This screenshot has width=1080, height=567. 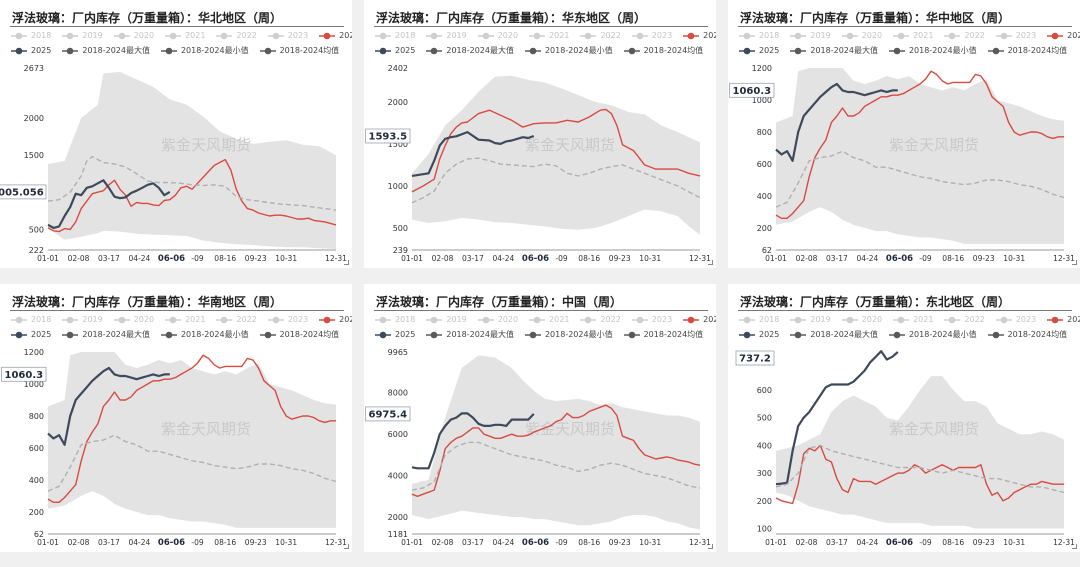 I want to click on resize-corner-icon, so click(x=346, y=546).